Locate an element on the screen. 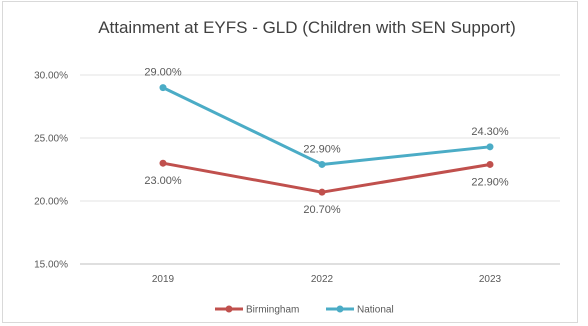 The width and height of the screenshot is (588, 326). legend-item-national: National is located at coordinates (360, 310).